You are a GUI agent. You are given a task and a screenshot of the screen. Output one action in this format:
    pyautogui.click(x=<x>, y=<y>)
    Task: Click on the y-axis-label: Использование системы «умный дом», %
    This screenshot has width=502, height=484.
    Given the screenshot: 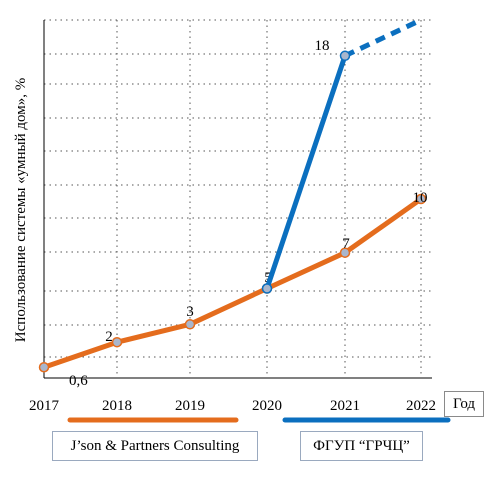 What is the action you would take?
    pyautogui.click(x=21, y=210)
    